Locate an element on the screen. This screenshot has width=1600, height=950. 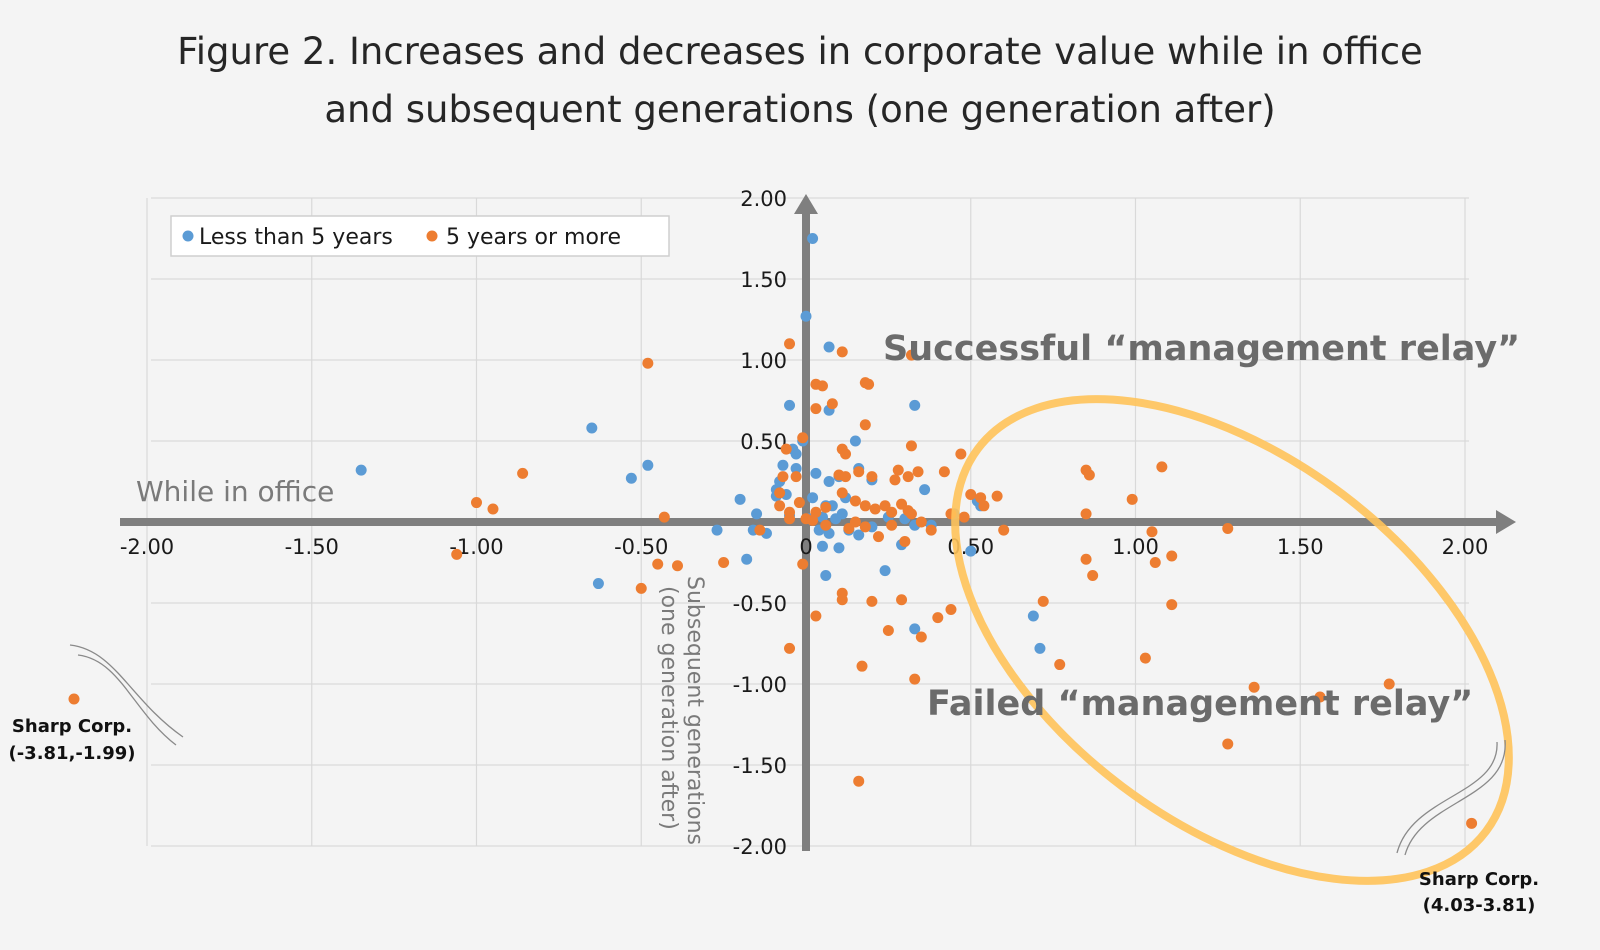
x-tick-label: 0 is located at coordinates (805, 547).